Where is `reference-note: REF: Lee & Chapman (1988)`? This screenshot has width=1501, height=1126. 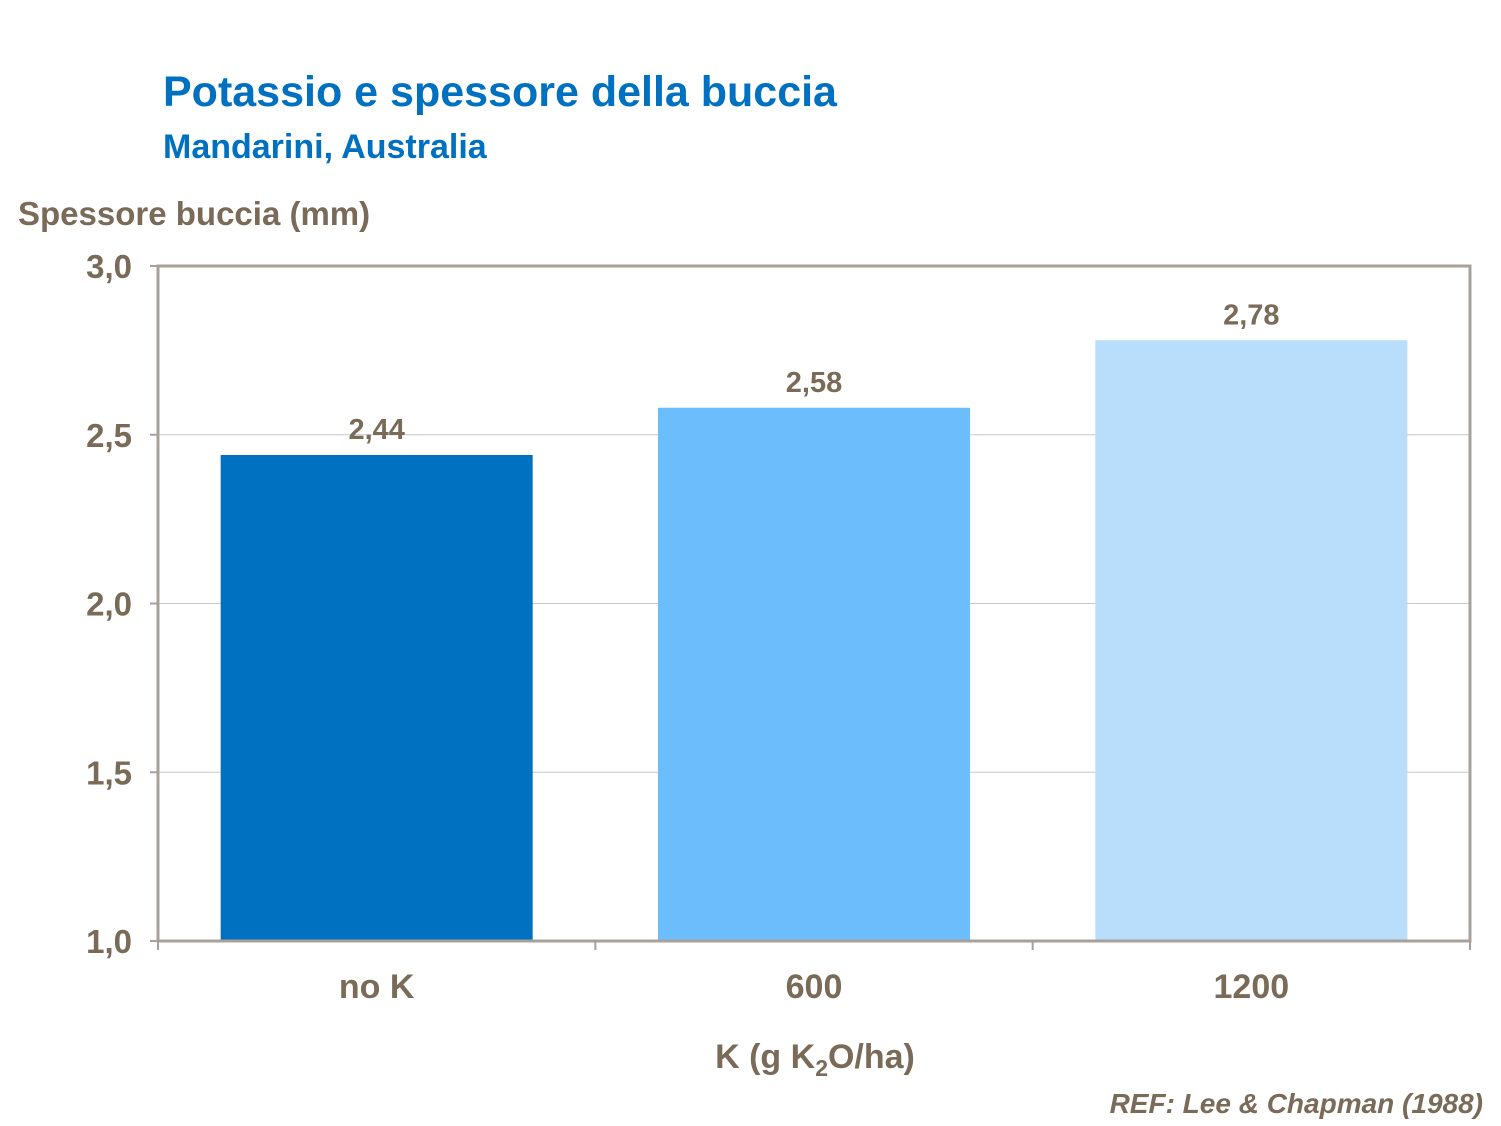 reference-note: REF: Lee & Chapman (1988) is located at coordinates (1296, 1103).